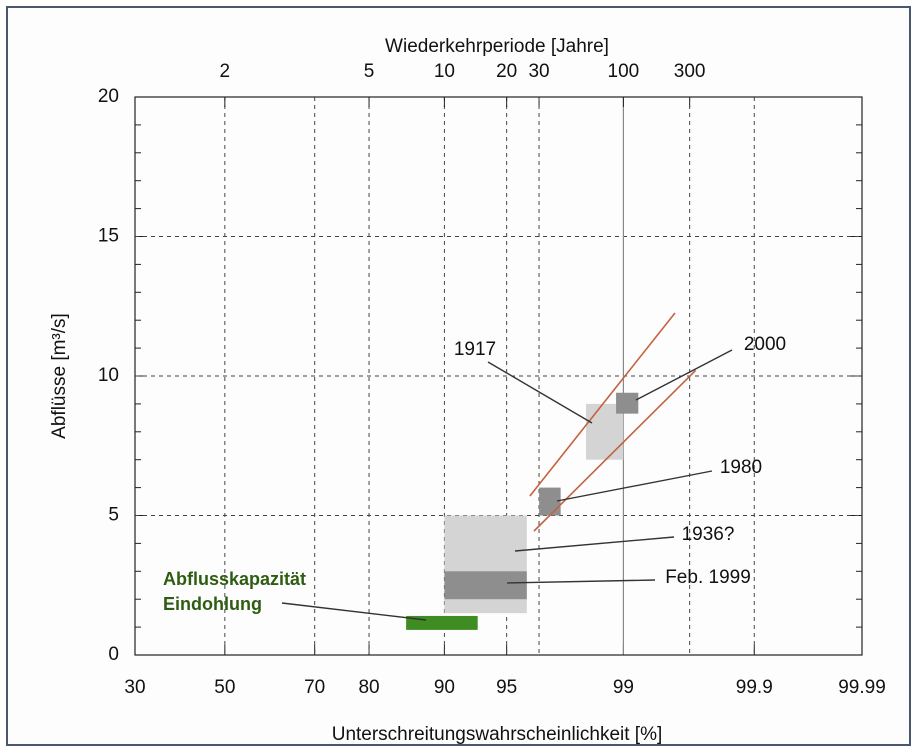 Image resolution: width=918 pixels, height=751 pixels. What do you see at coordinates (708, 577) in the screenshot?
I see `annotation: Feb. 1999` at bounding box center [708, 577].